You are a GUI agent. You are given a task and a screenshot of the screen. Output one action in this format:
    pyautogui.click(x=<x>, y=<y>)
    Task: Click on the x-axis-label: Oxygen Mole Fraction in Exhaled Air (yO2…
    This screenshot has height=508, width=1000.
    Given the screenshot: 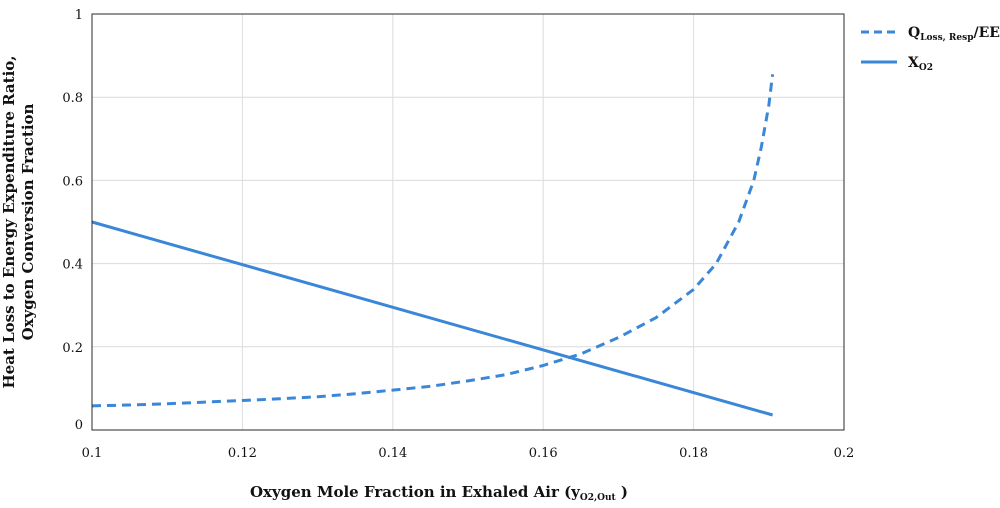 What is the action you would take?
    pyautogui.click(x=439, y=493)
    